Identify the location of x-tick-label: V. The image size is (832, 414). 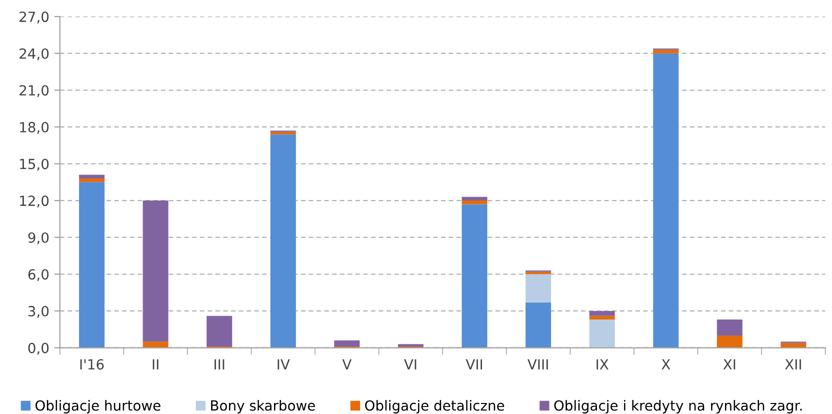
(347, 364).